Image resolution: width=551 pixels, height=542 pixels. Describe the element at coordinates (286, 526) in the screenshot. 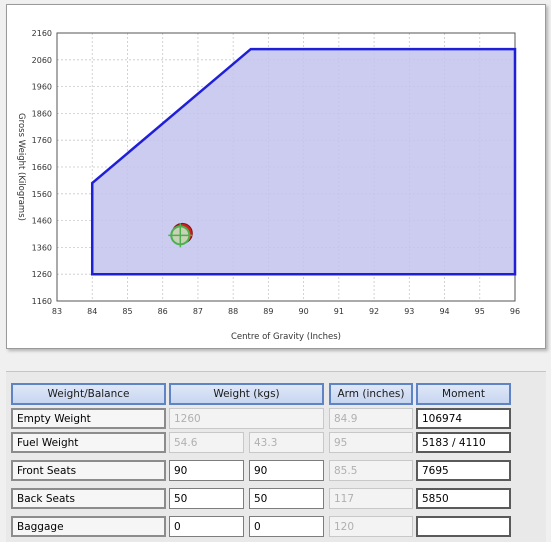

I see `baggage-weight-2-input: 0` at that location.